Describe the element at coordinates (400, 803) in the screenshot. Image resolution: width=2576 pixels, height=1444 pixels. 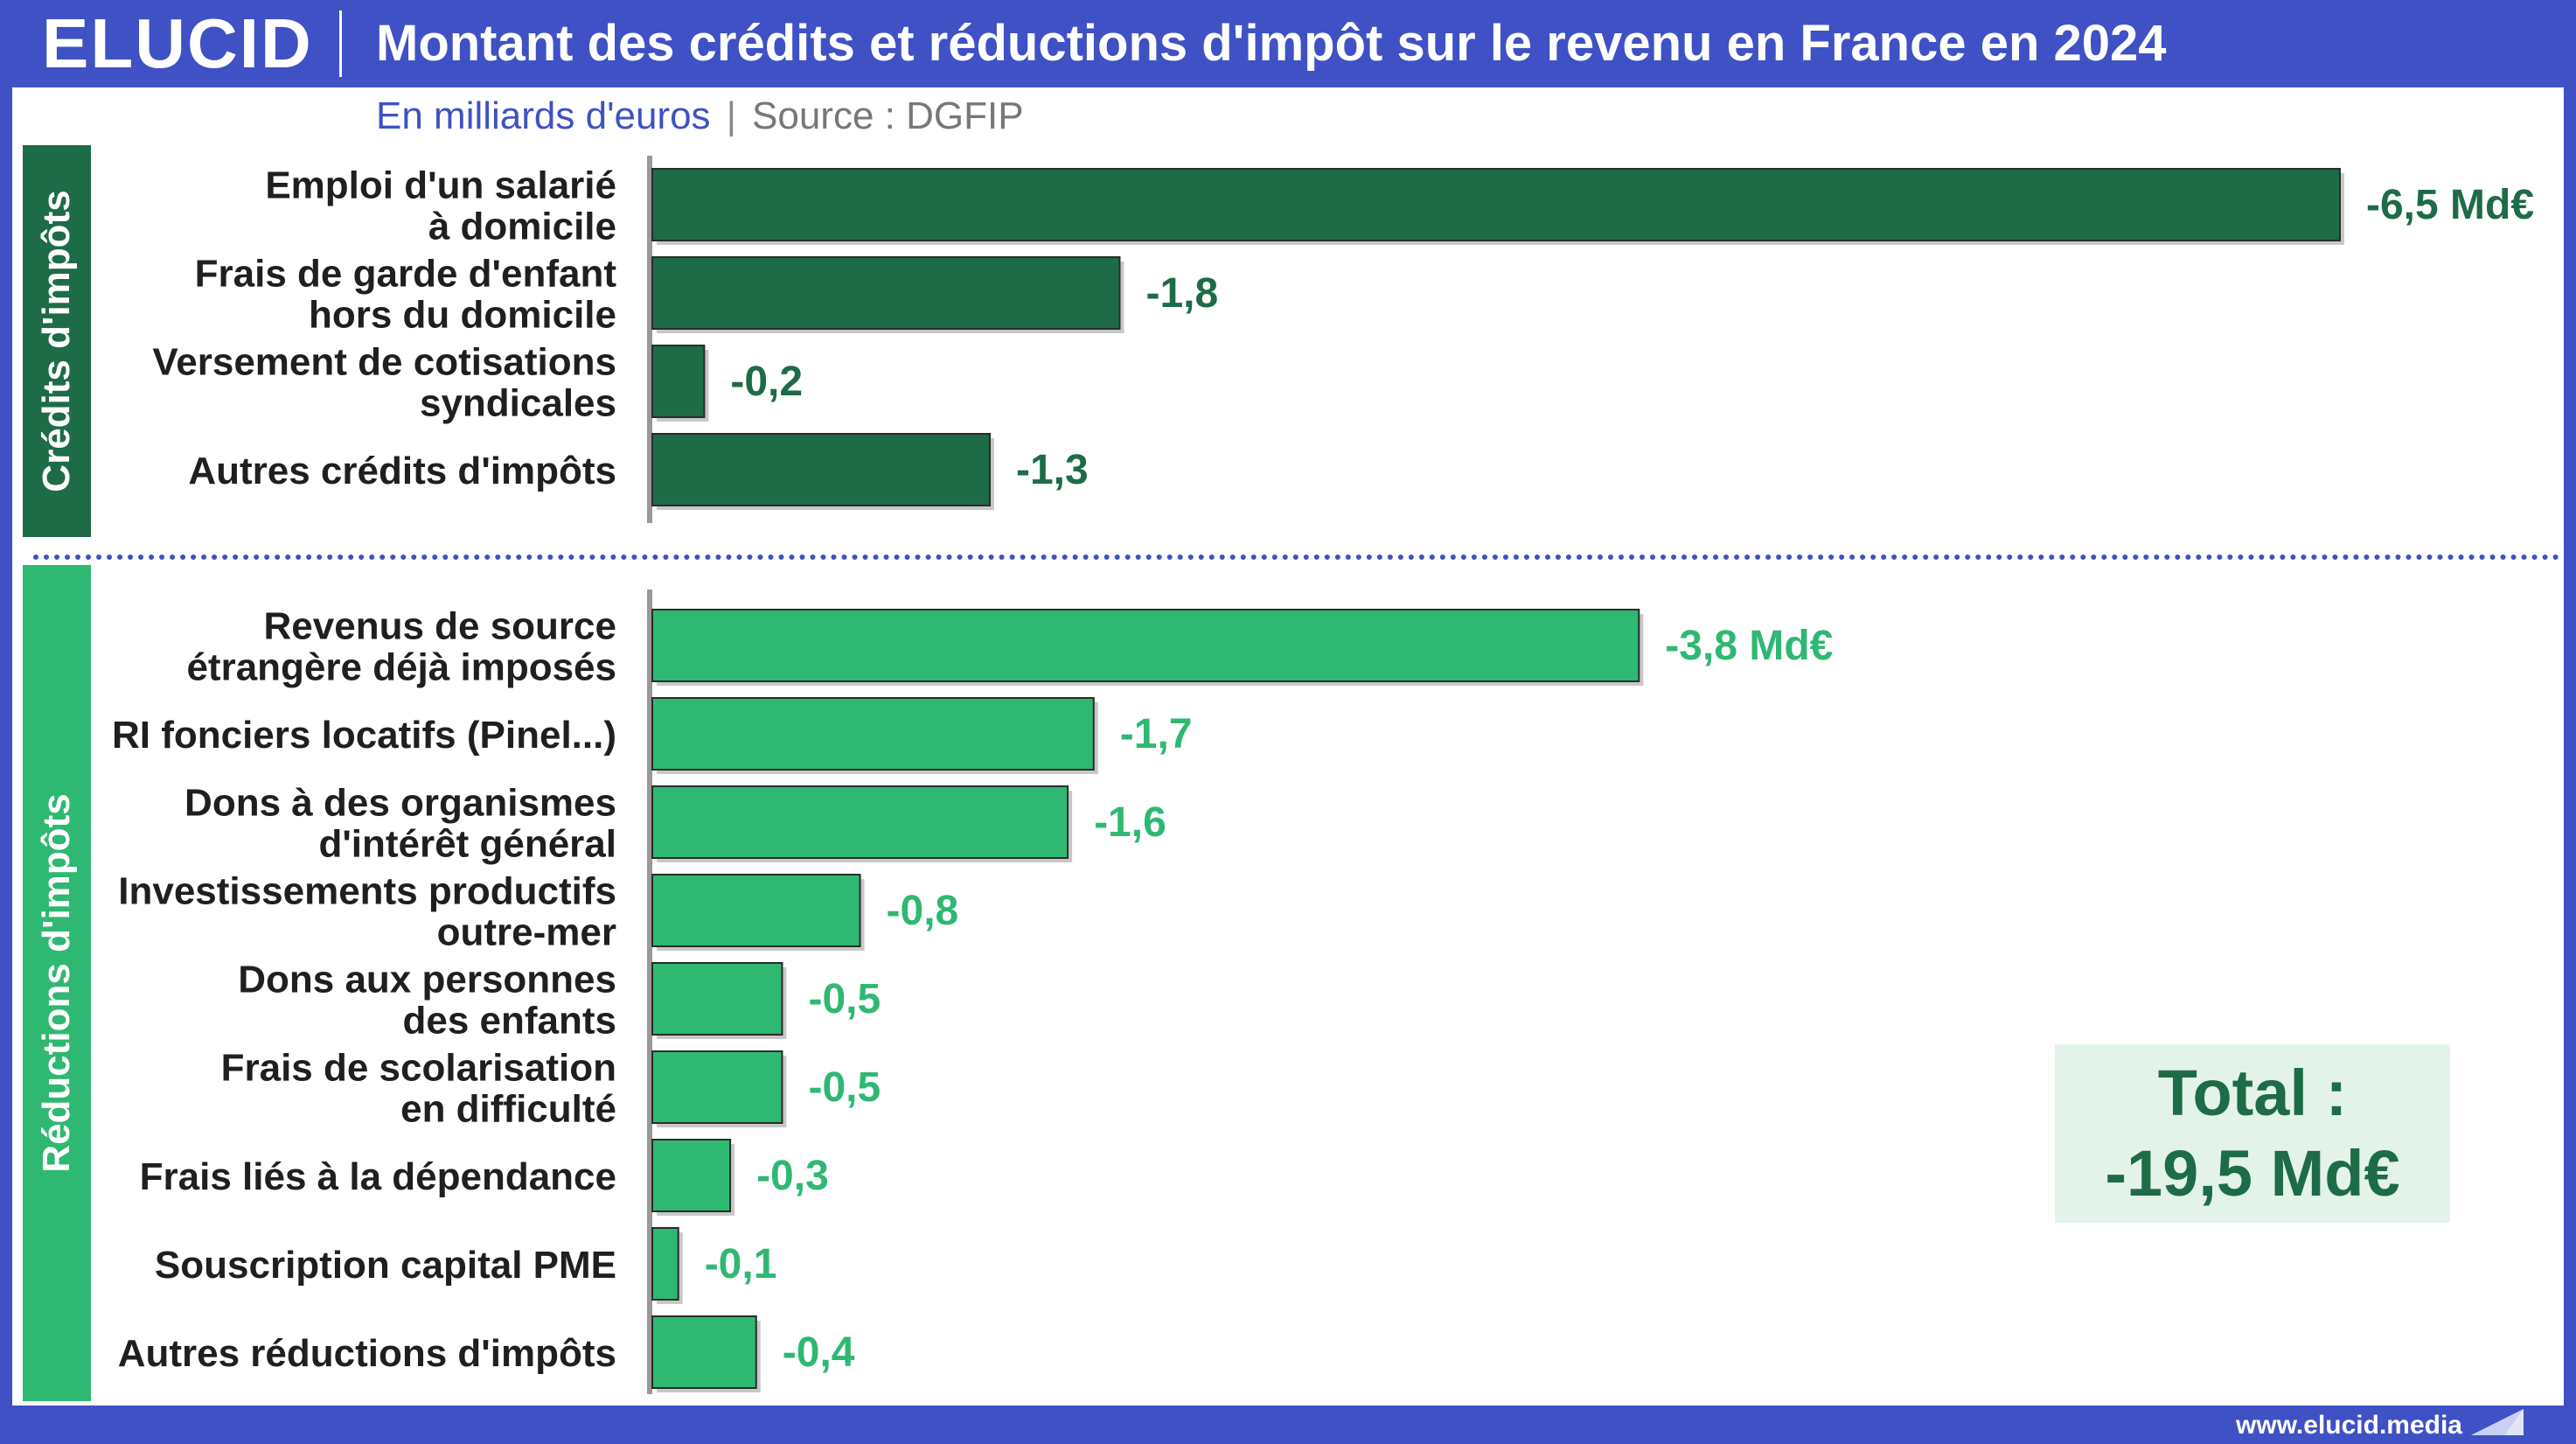
I see `category-label: Dons à des organismes` at that location.